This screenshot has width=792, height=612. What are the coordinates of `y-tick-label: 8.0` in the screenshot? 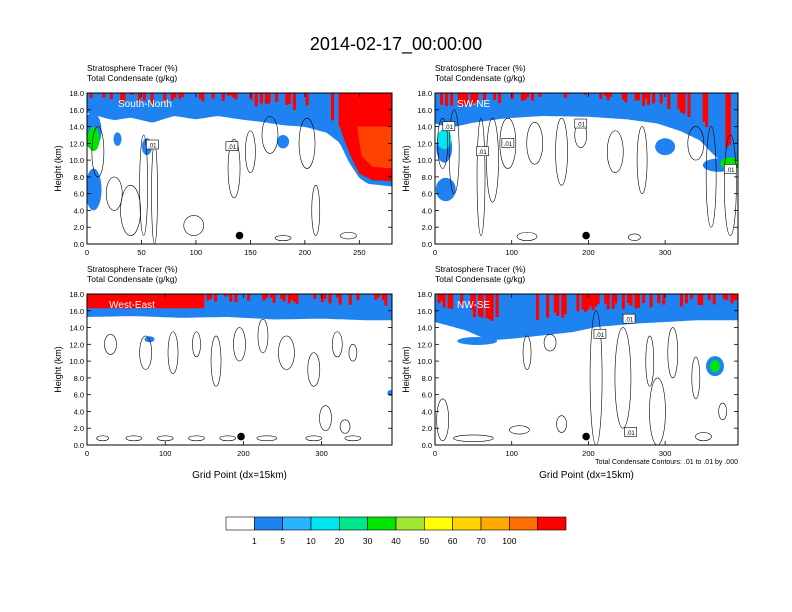 It's located at (427, 378).